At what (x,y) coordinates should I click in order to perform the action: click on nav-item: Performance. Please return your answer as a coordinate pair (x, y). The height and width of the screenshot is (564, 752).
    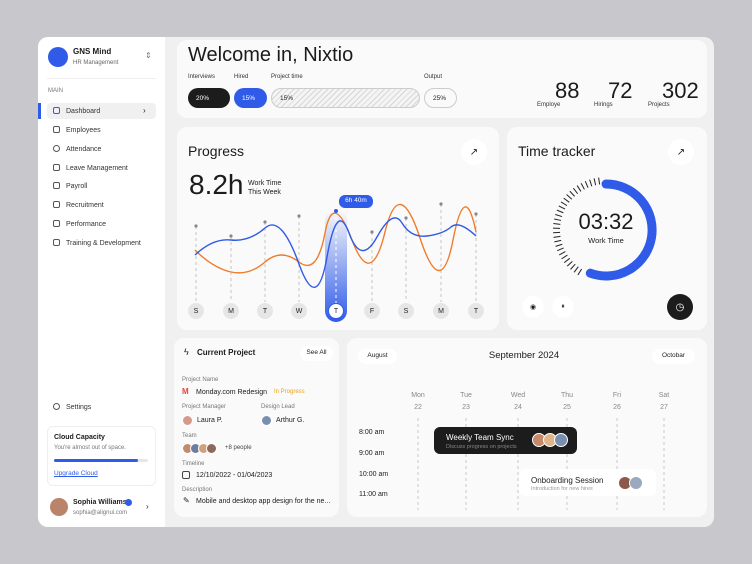
    Looking at the image, I should click on (86, 224).